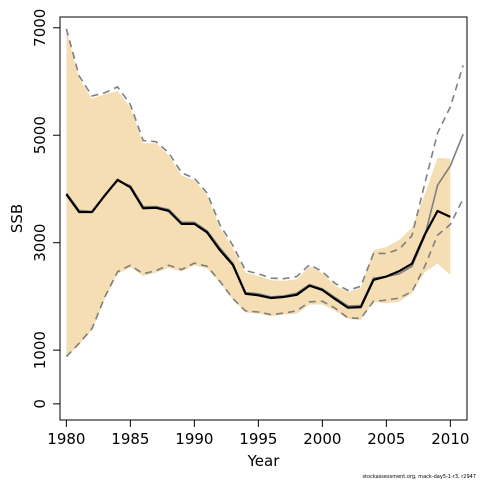  What do you see at coordinates (45, 209) in the screenshot?
I see `y-axis: 0 1000 3000 5000 7000` at bounding box center [45, 209].